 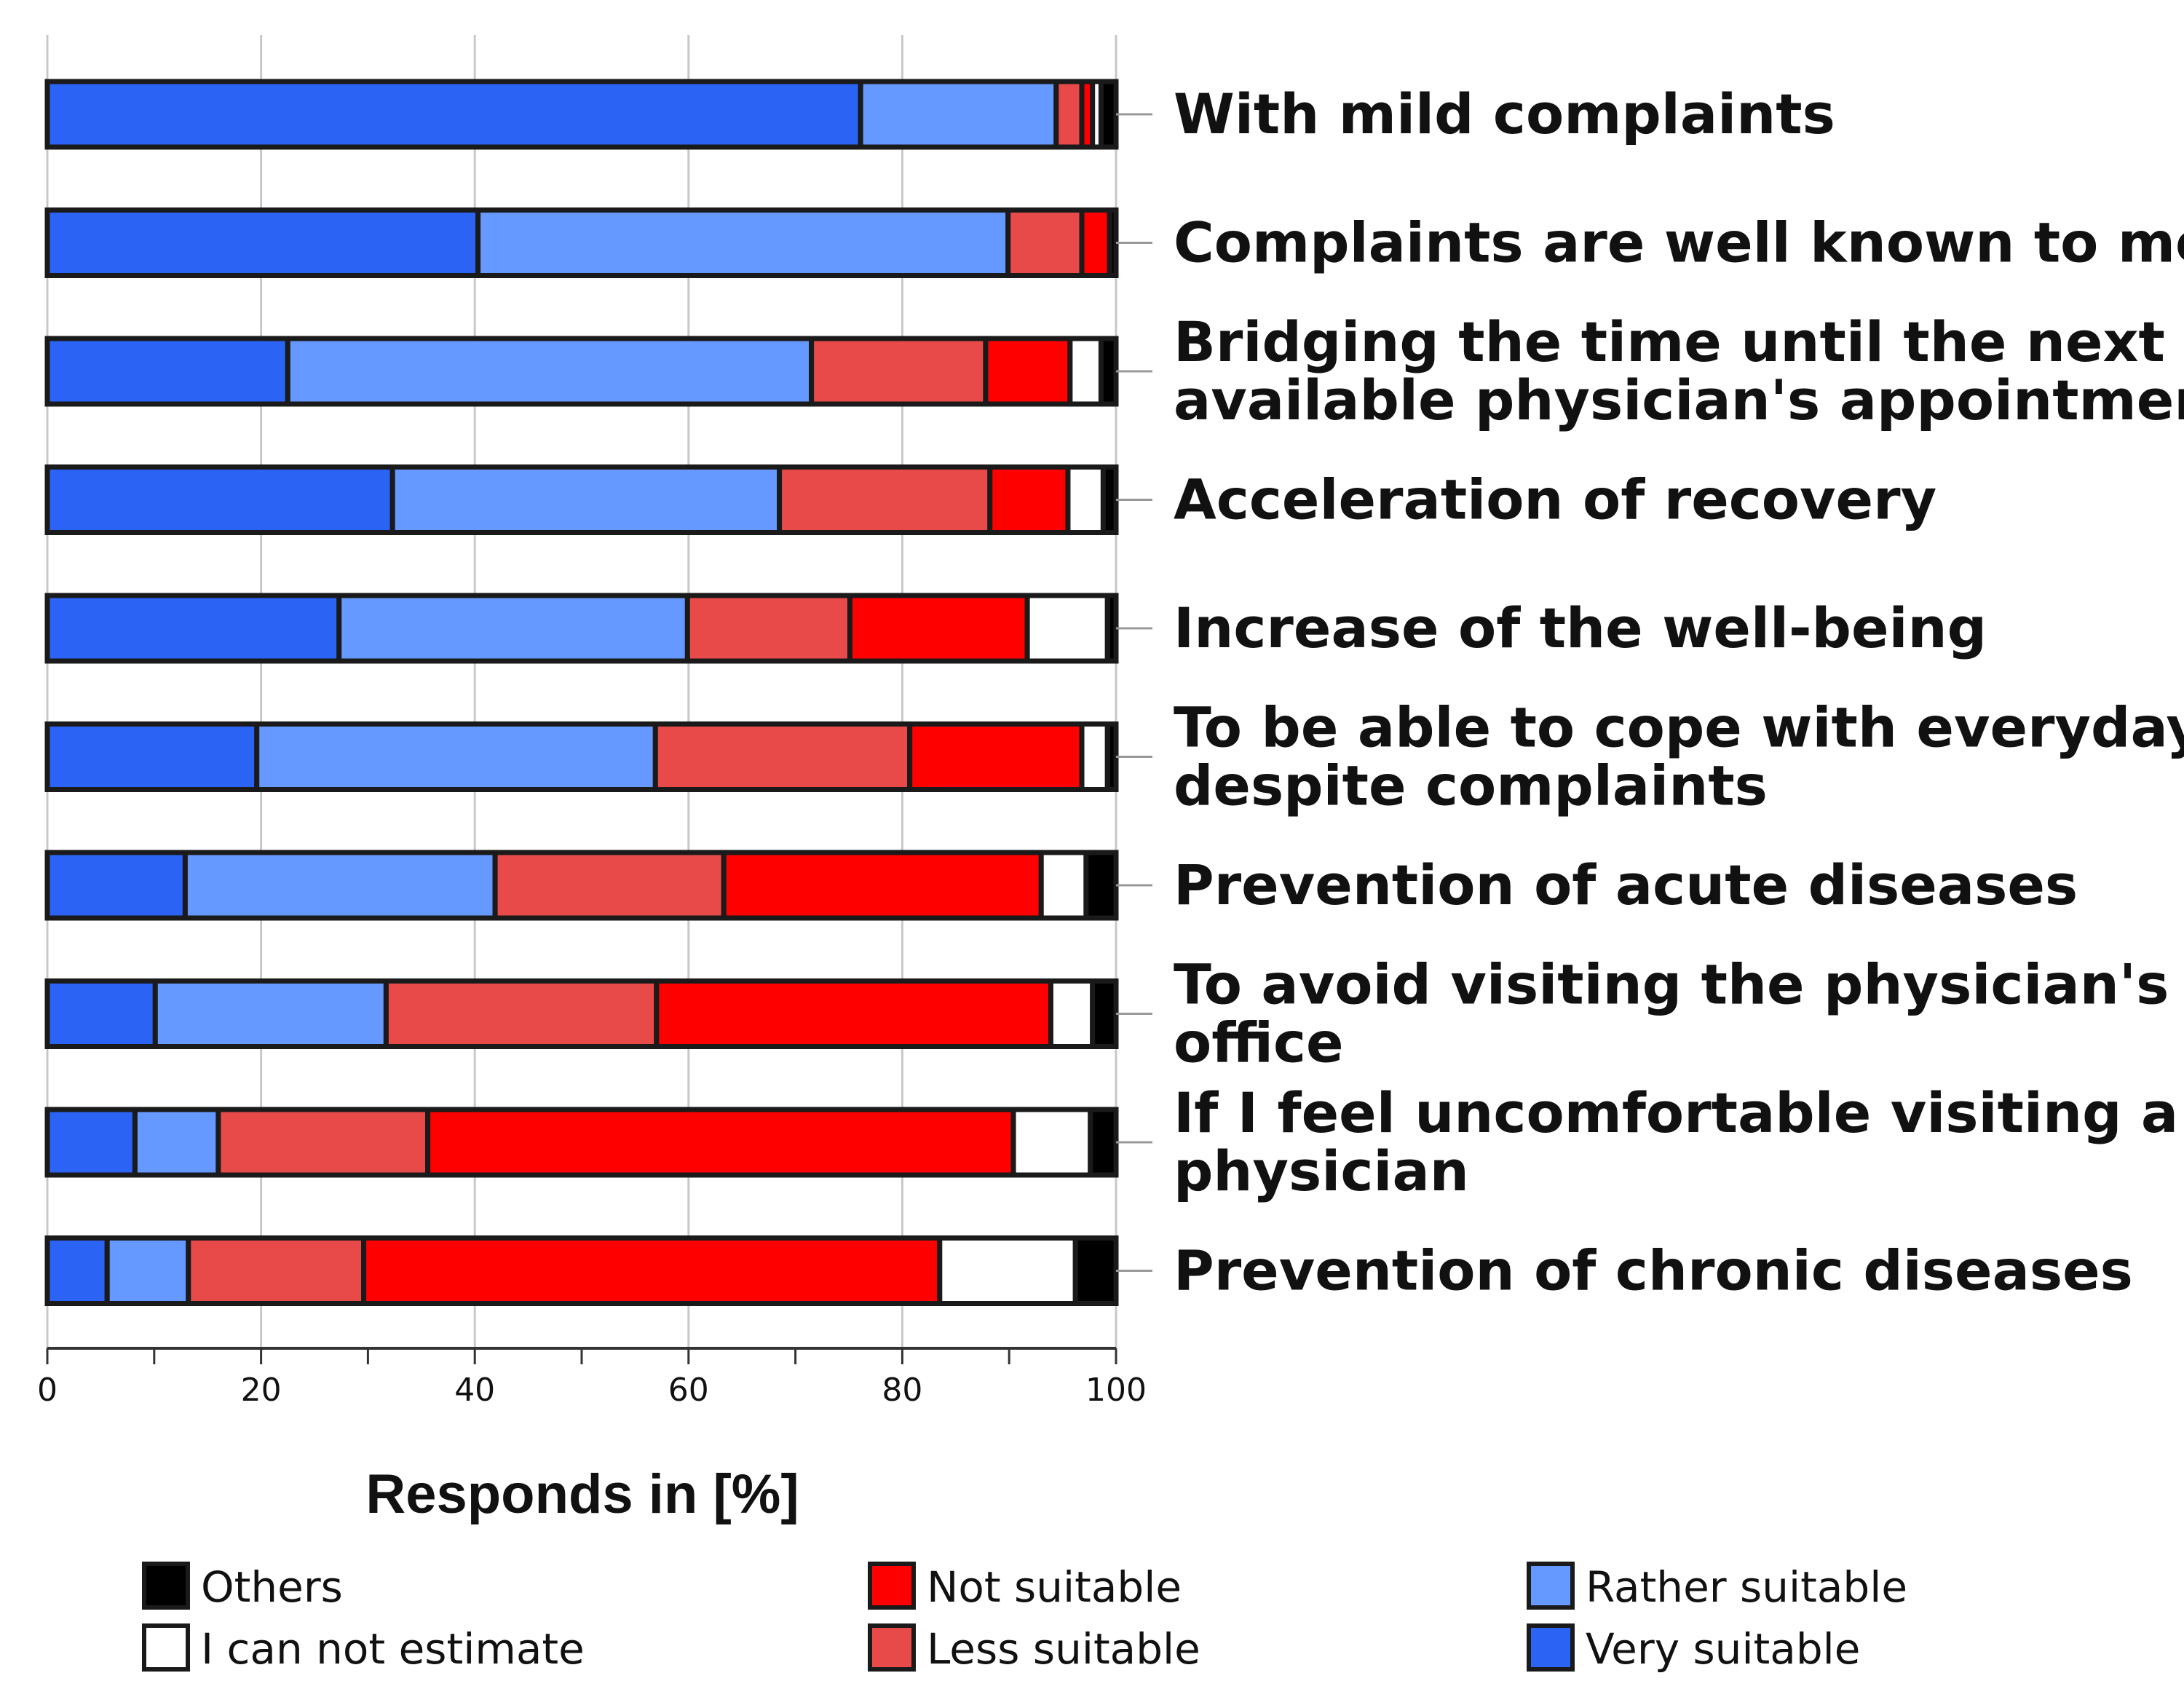 I want to click on category-label: Increase of the well-being, so click(x=1581, y=628).